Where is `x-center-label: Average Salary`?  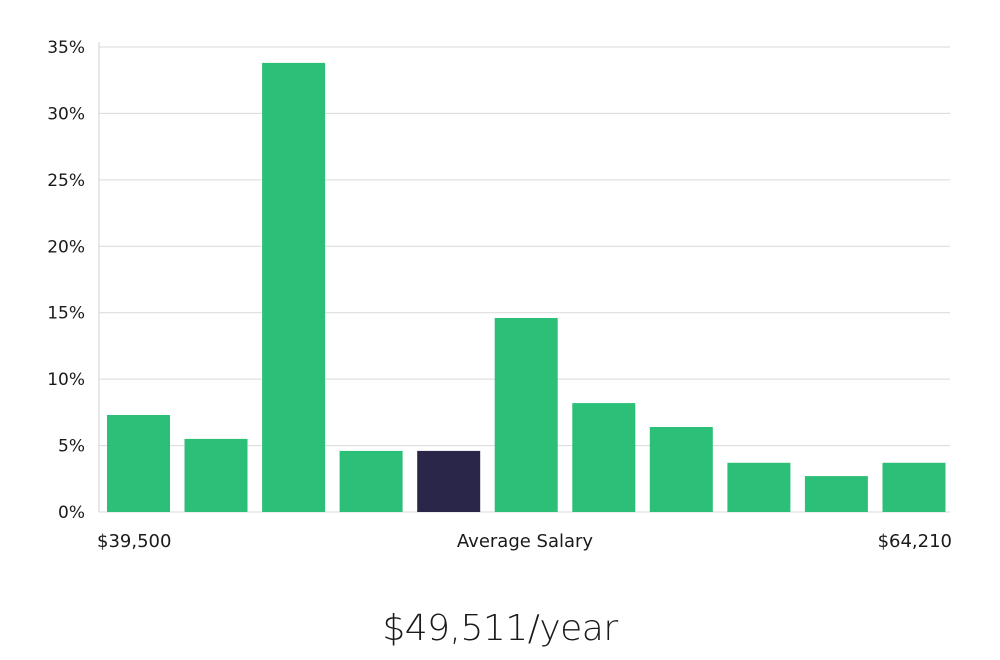 x-center-label: Average Salary is located at coordinates (525, 541).